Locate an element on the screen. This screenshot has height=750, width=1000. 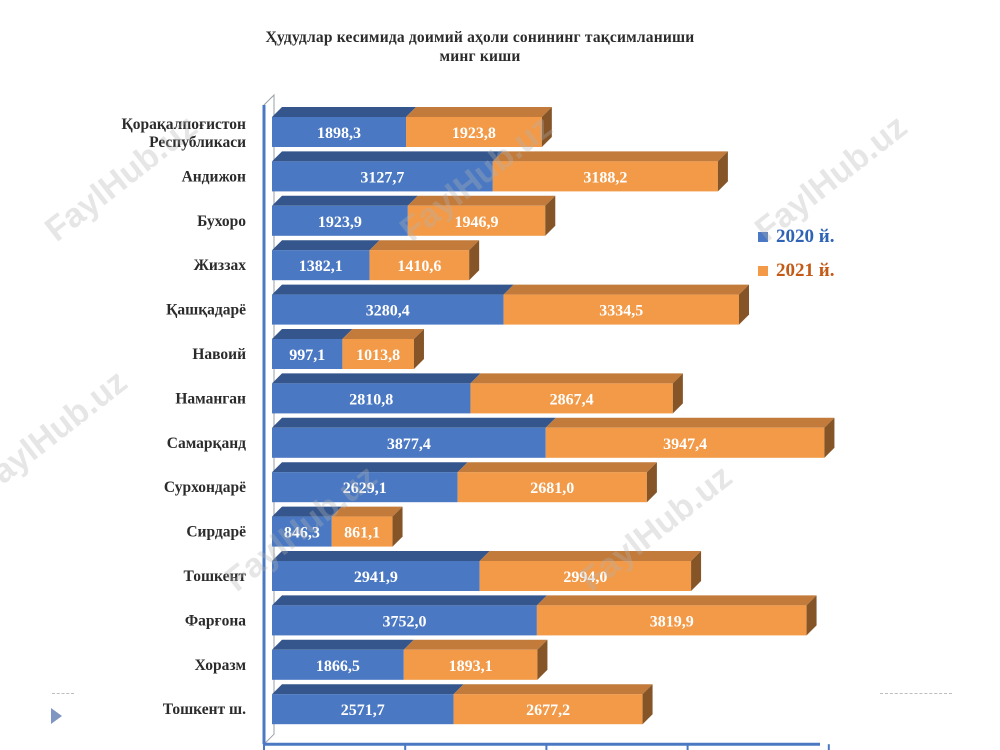
data-label-2021: 1013,8 is located at coordinates (378, 355).